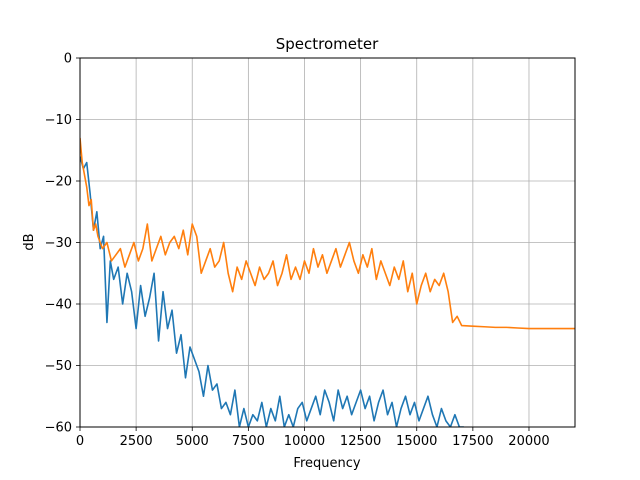 The width and height of the screenshot is (640, 480). I want to click on x-tick-label: 5000, so click(192, 441).